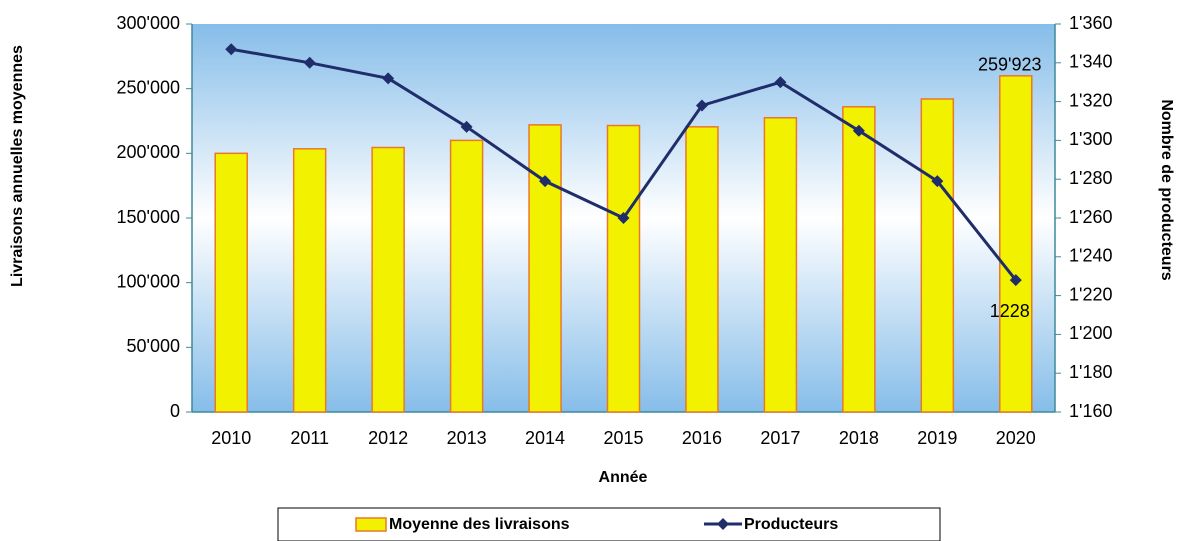 Image resolution: width=1184 pixels, height=541 pixels. I want to click on y-tick-label: 0, so click(175, 411).